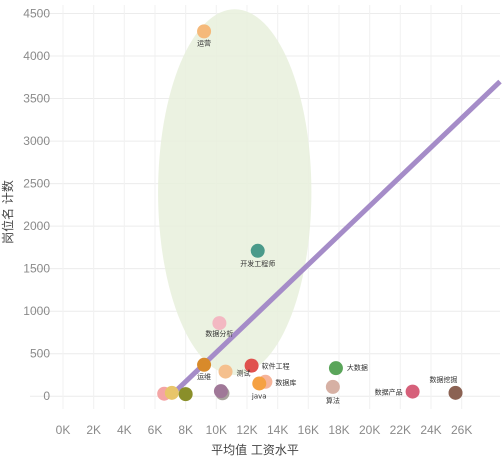 This screenshot has width=503, height=460. I want to click on y-tick-label: 2500, so click(36, 184).